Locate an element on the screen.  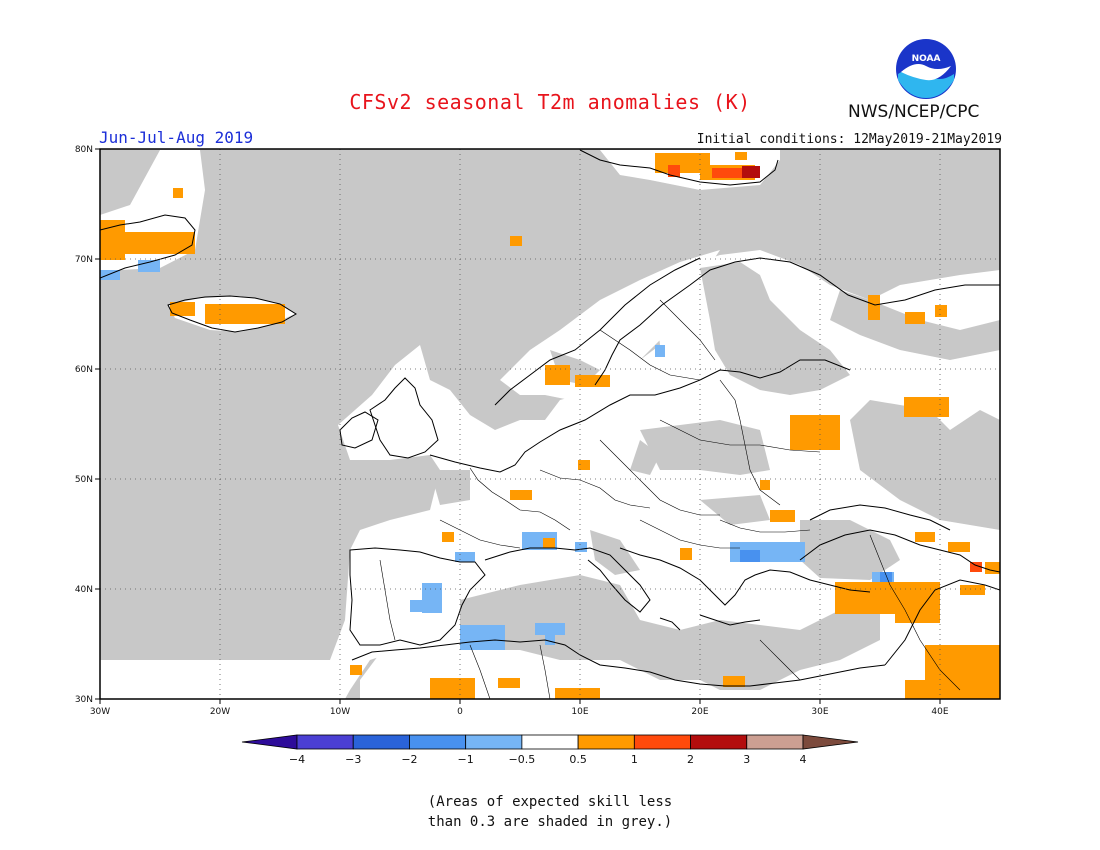
lon-label: 10W is located at coordinates (340, 712).